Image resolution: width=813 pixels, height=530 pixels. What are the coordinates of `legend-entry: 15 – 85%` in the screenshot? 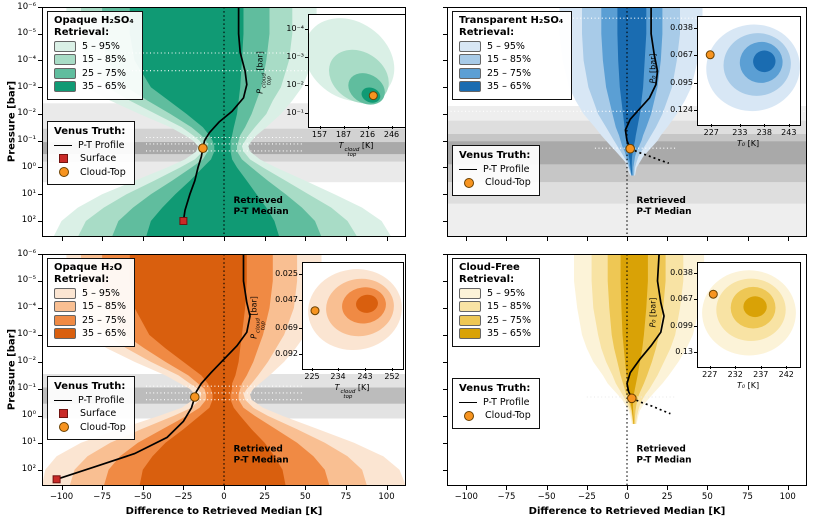 It's located at (511, 59).